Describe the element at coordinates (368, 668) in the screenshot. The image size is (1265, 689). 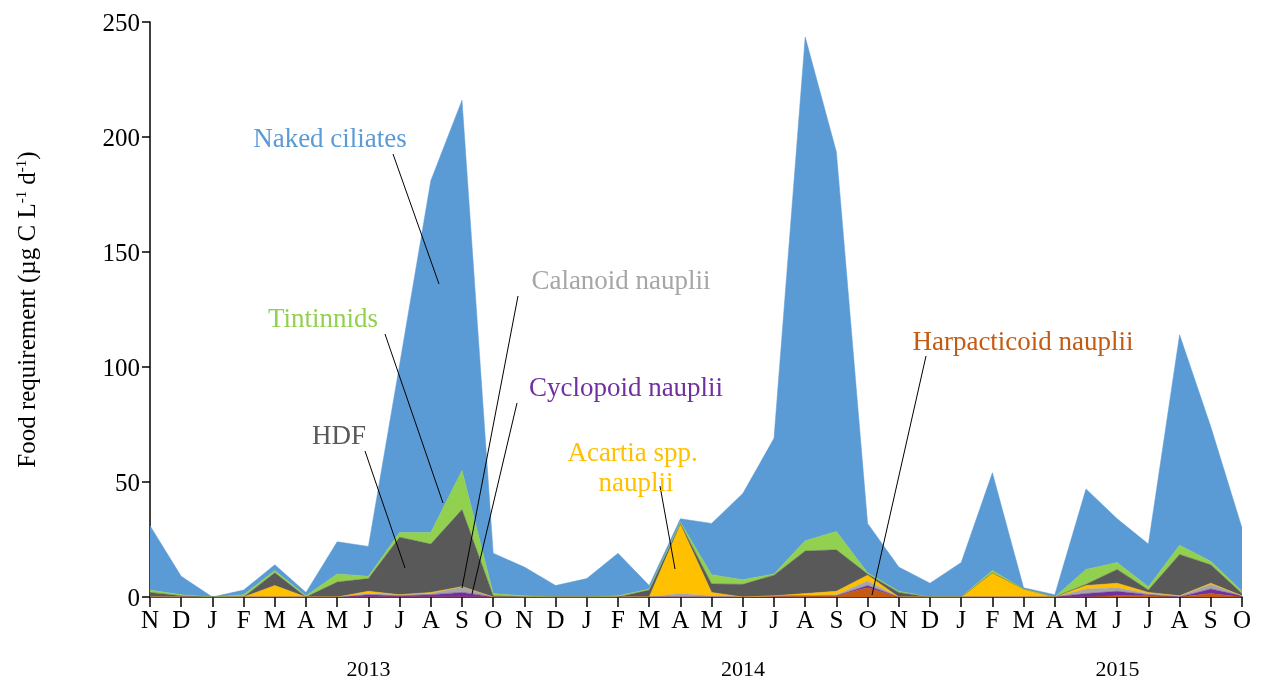
I see `text: 2013` at that location.